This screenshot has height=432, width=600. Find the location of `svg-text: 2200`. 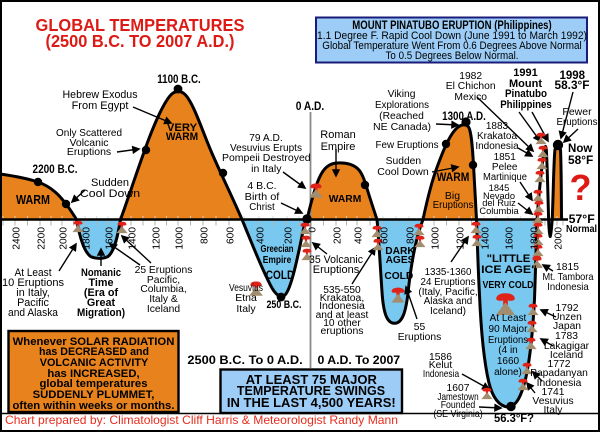

svg-text: 2200 is located at coordinates (42, 238).